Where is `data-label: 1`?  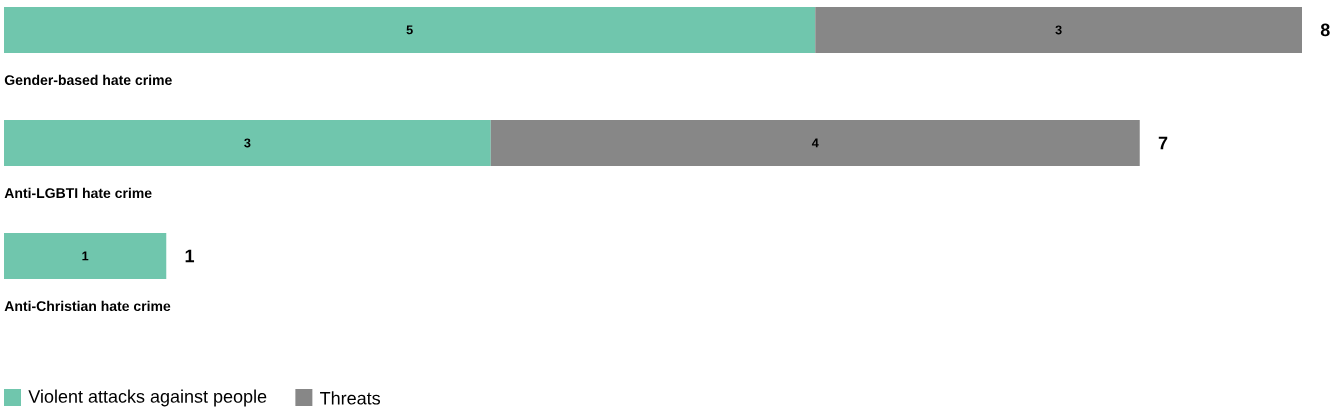 data-label: 1 is located at coordinates (85, 256).